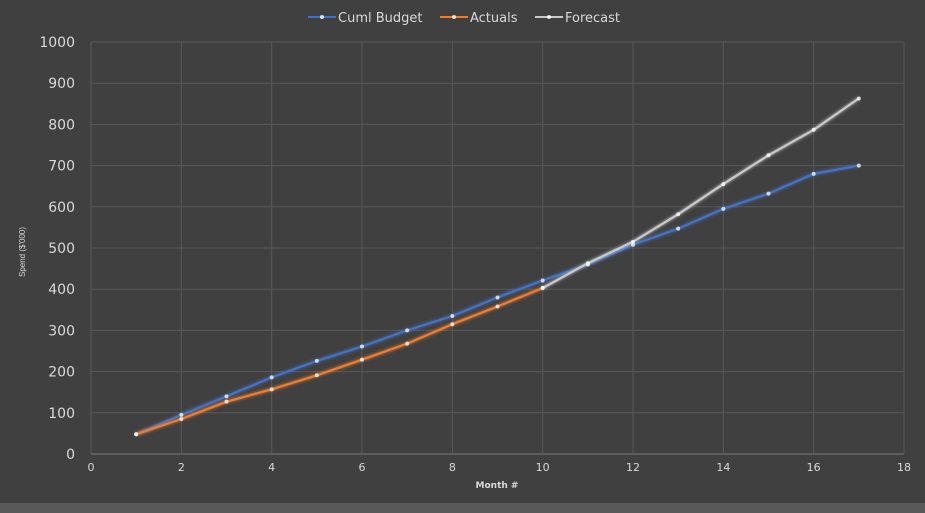 The height and width of the screenshot is (513, 925). What do you see at coordinates (592, 18) in the screenshot?
I see `legend-label-forecast: Forecast` at bounding box center [592, 18].